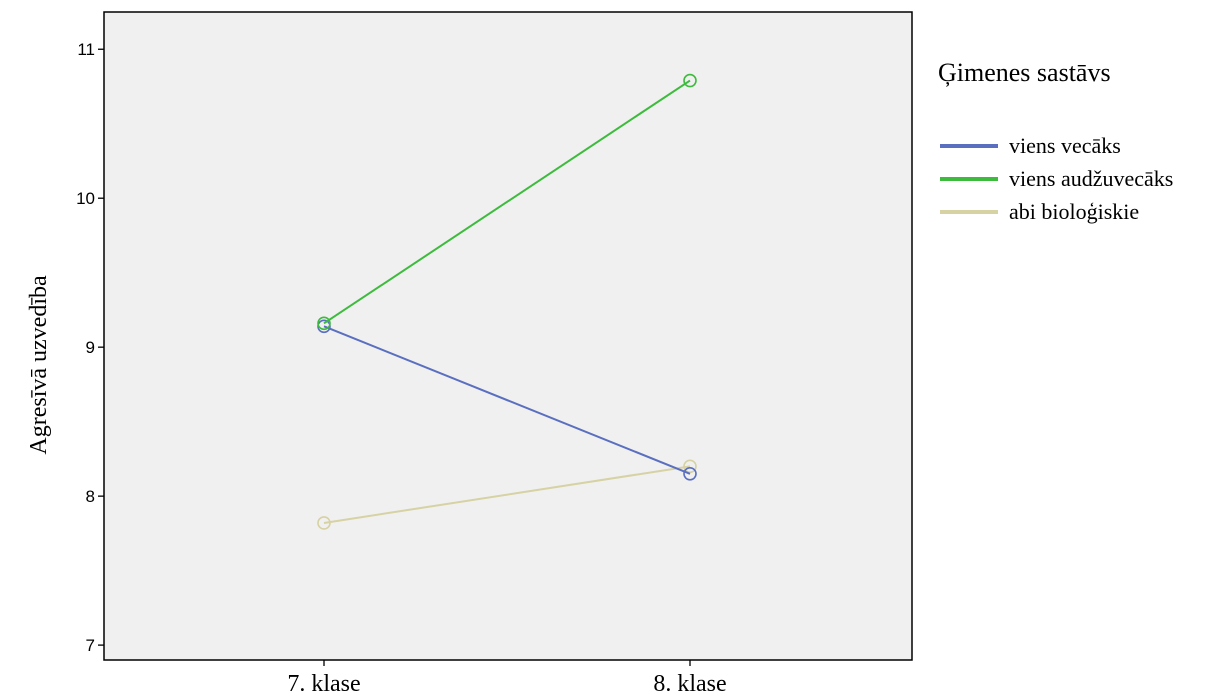 Image resolution: width=1230 pixels, height=699 pixels. I want to click on legend-label: viens audžuvecāks, so click(1091, 178).